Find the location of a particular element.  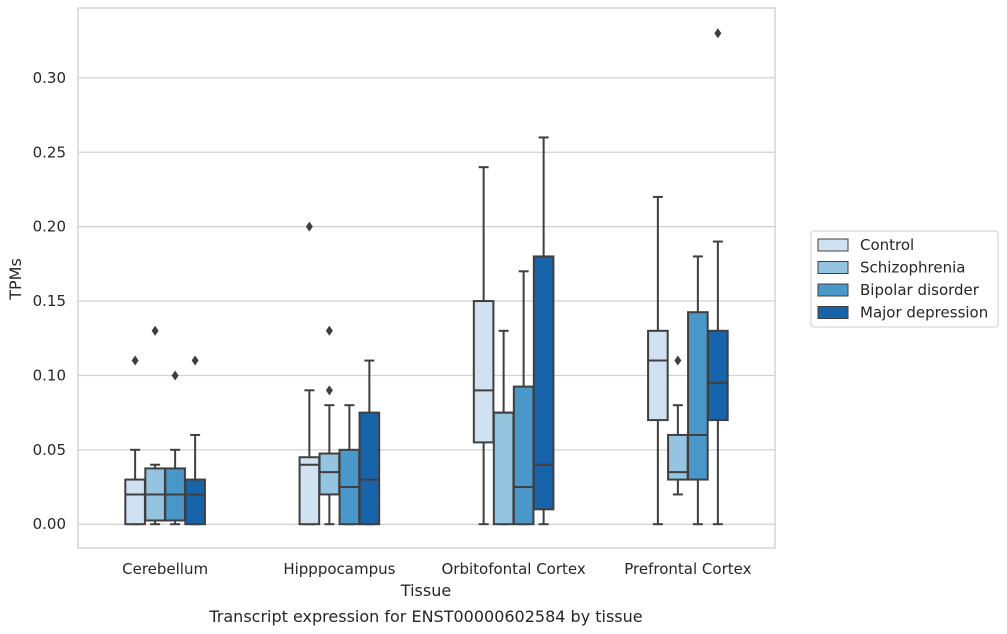

y-tick-label: 0.25 is located at coordinates (49, 152).